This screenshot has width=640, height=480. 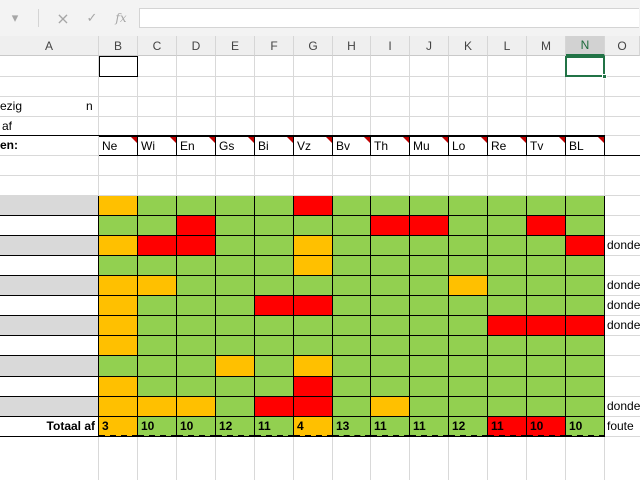 What do you see at coordinates (15, 18) in the screenshot?
I see `name-box-dropdown-icon: ▾` at bounding box center [15, 18].